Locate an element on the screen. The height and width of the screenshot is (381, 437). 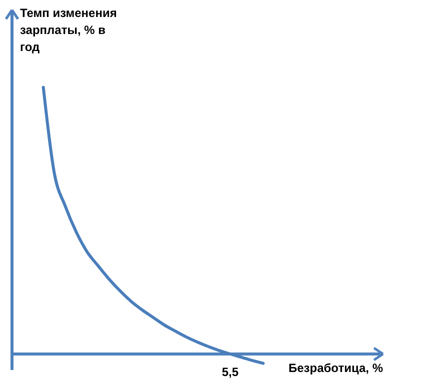
y-axis-title: Темп изменения зарплаты, % в год is located at coordinates (69, 30).